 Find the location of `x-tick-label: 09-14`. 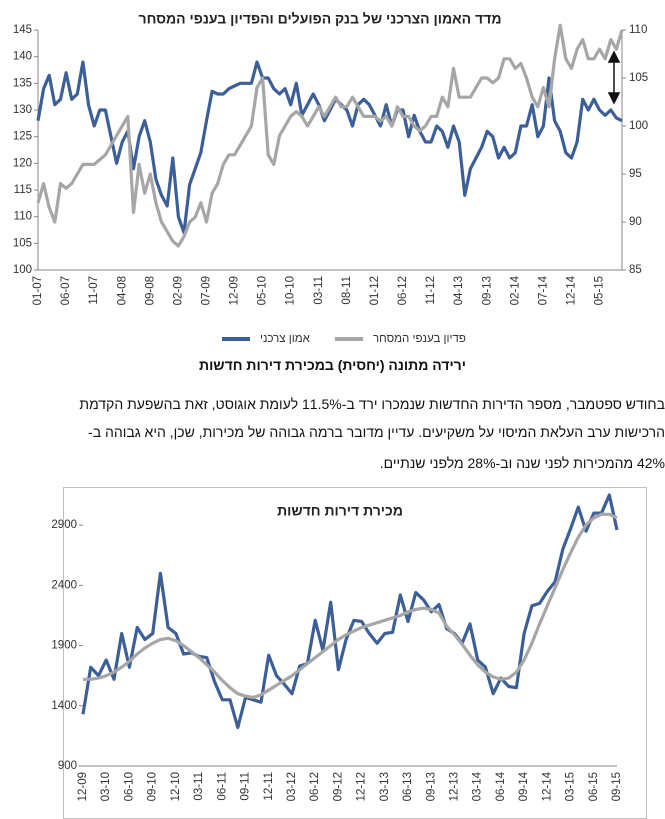

x-tick-label: 09-14 is located at coordinates (524, 786).